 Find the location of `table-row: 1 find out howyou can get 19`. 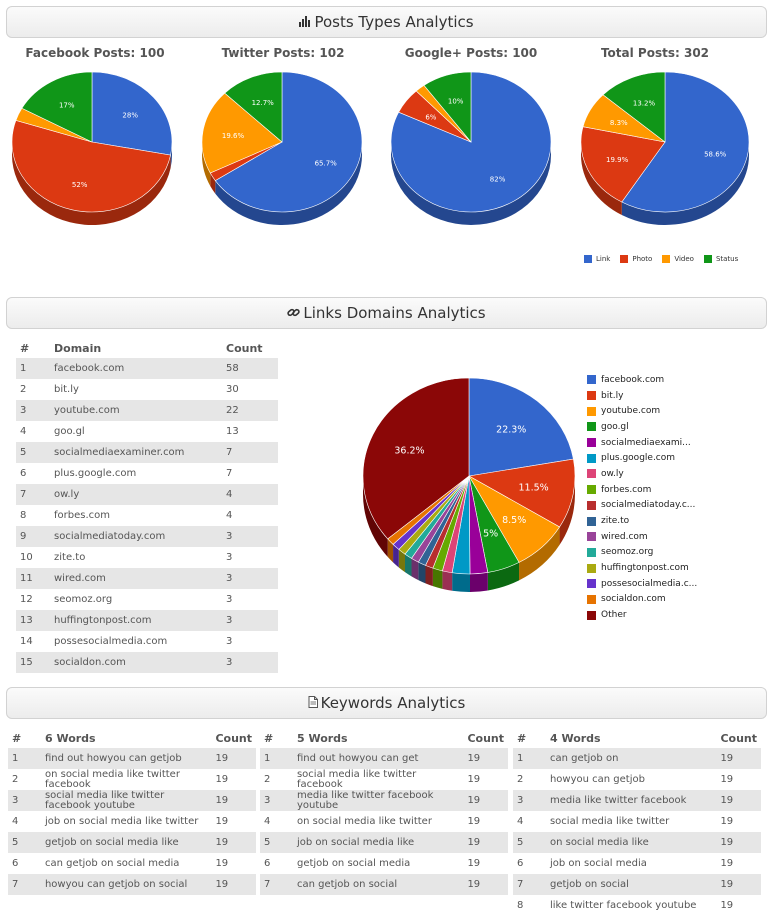

table-row: 1 find out howyou can get 19 is located at coordinates (384, 758).